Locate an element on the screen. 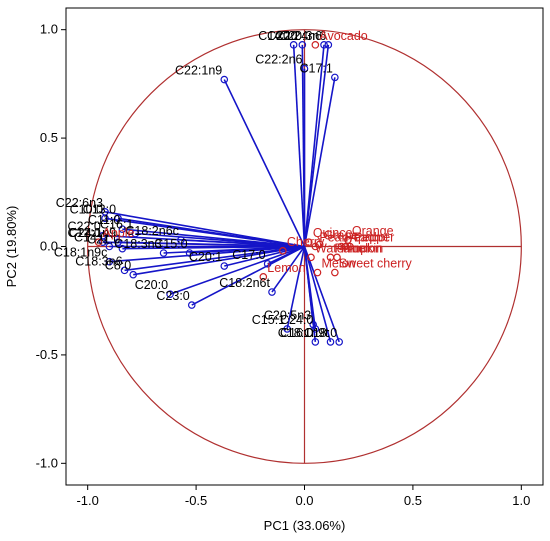 Image resolution: width=550 pixels, height=541 pixels. variable-label: C20:3n6 is located at coordinates (302, 36).